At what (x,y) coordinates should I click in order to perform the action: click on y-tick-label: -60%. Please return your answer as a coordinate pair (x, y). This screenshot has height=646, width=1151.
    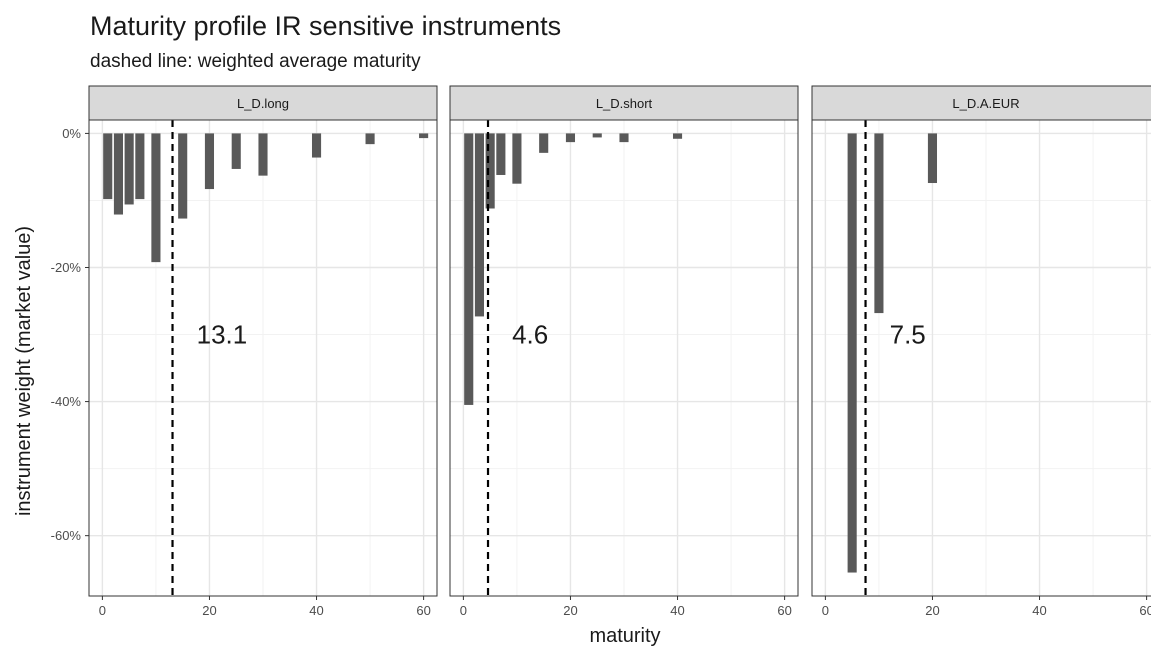
    Looking at the image, I should click on (66, 535).